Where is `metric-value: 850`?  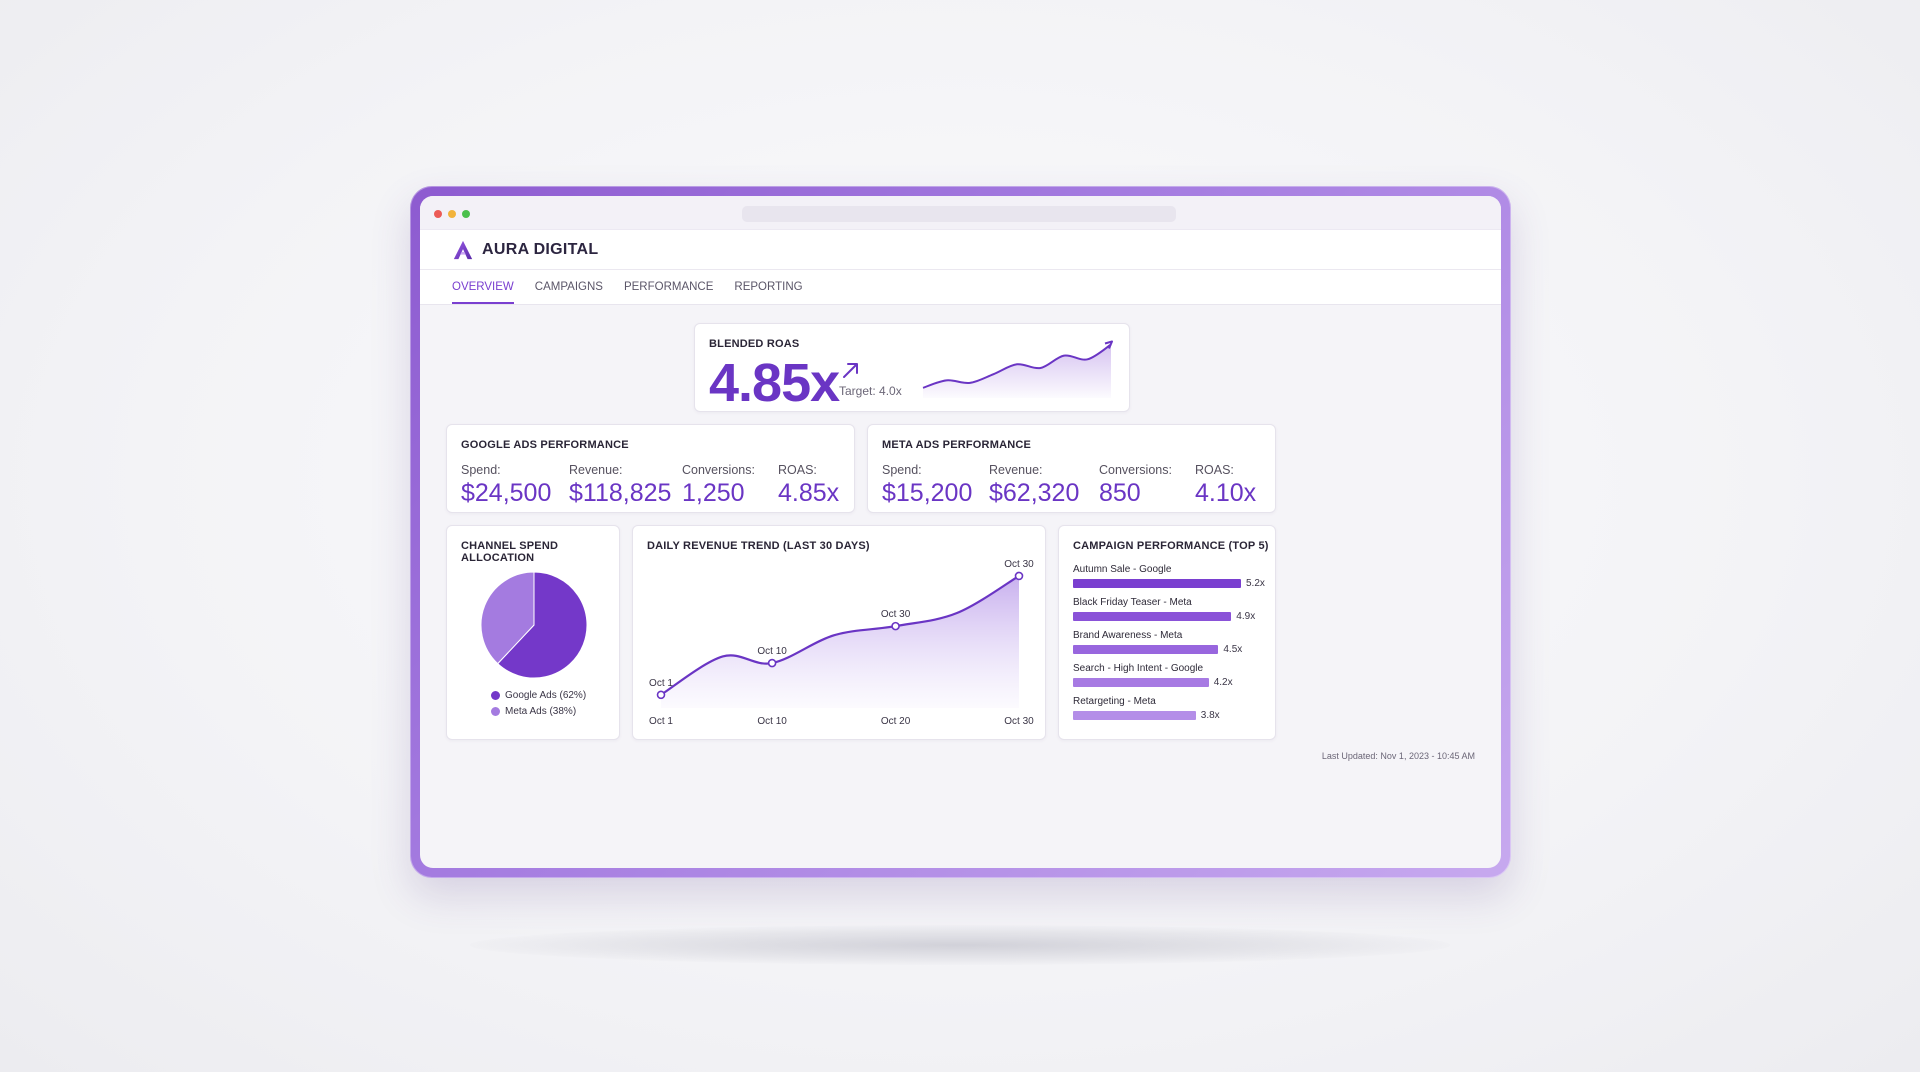
metric-value: 850 is located at coordinates (1120, 493).